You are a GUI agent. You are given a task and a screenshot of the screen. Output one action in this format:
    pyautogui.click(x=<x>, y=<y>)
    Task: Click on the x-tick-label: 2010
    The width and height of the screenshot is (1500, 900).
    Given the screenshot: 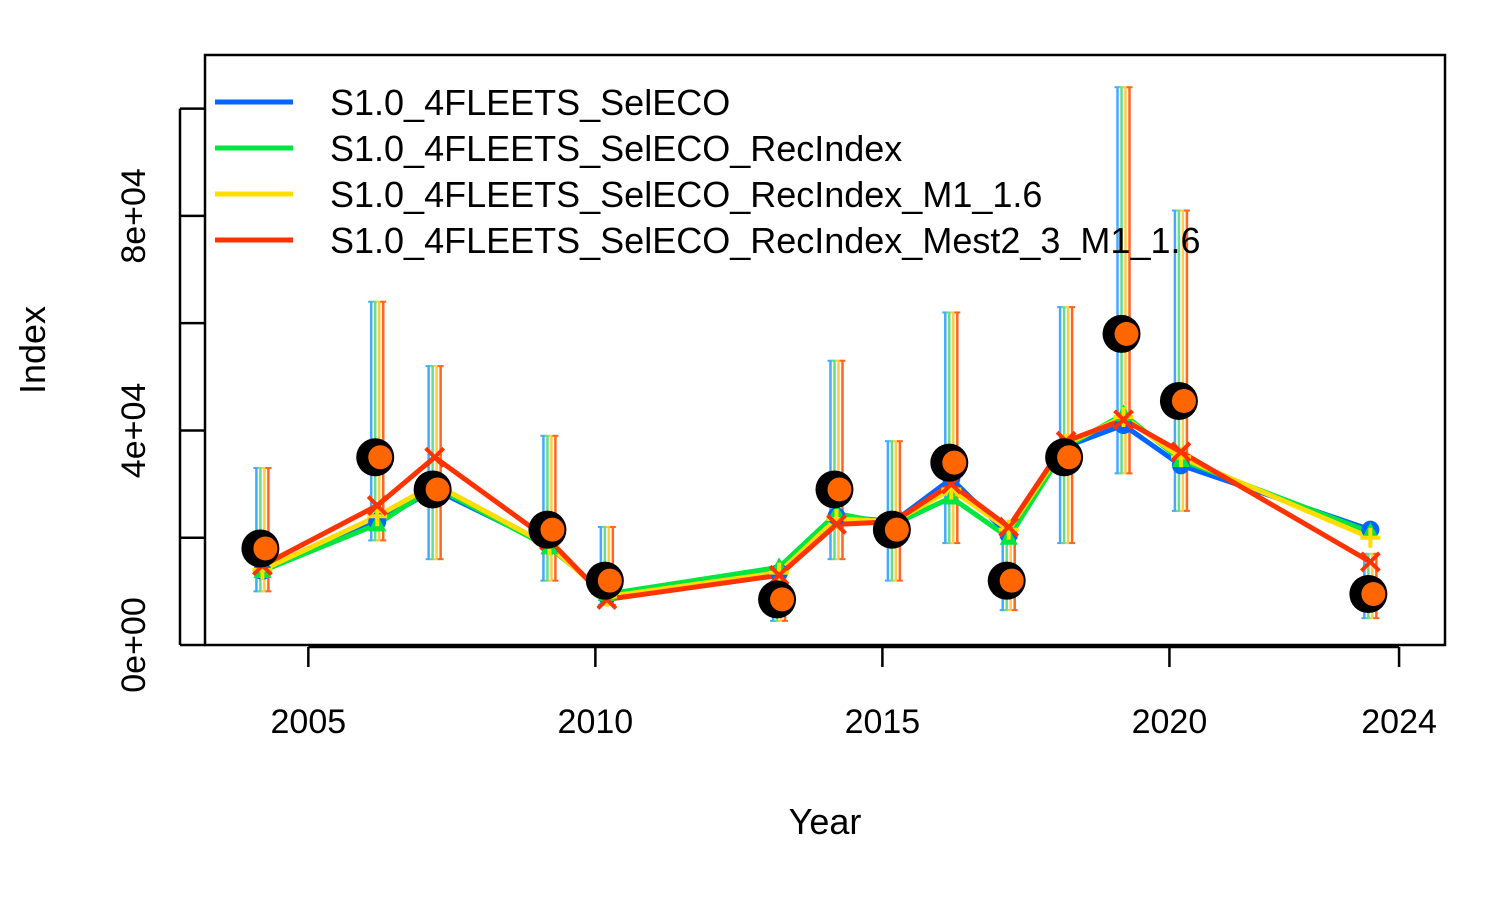 What is the action you would take?
    pyautogui.click(x=596, y=722)
    